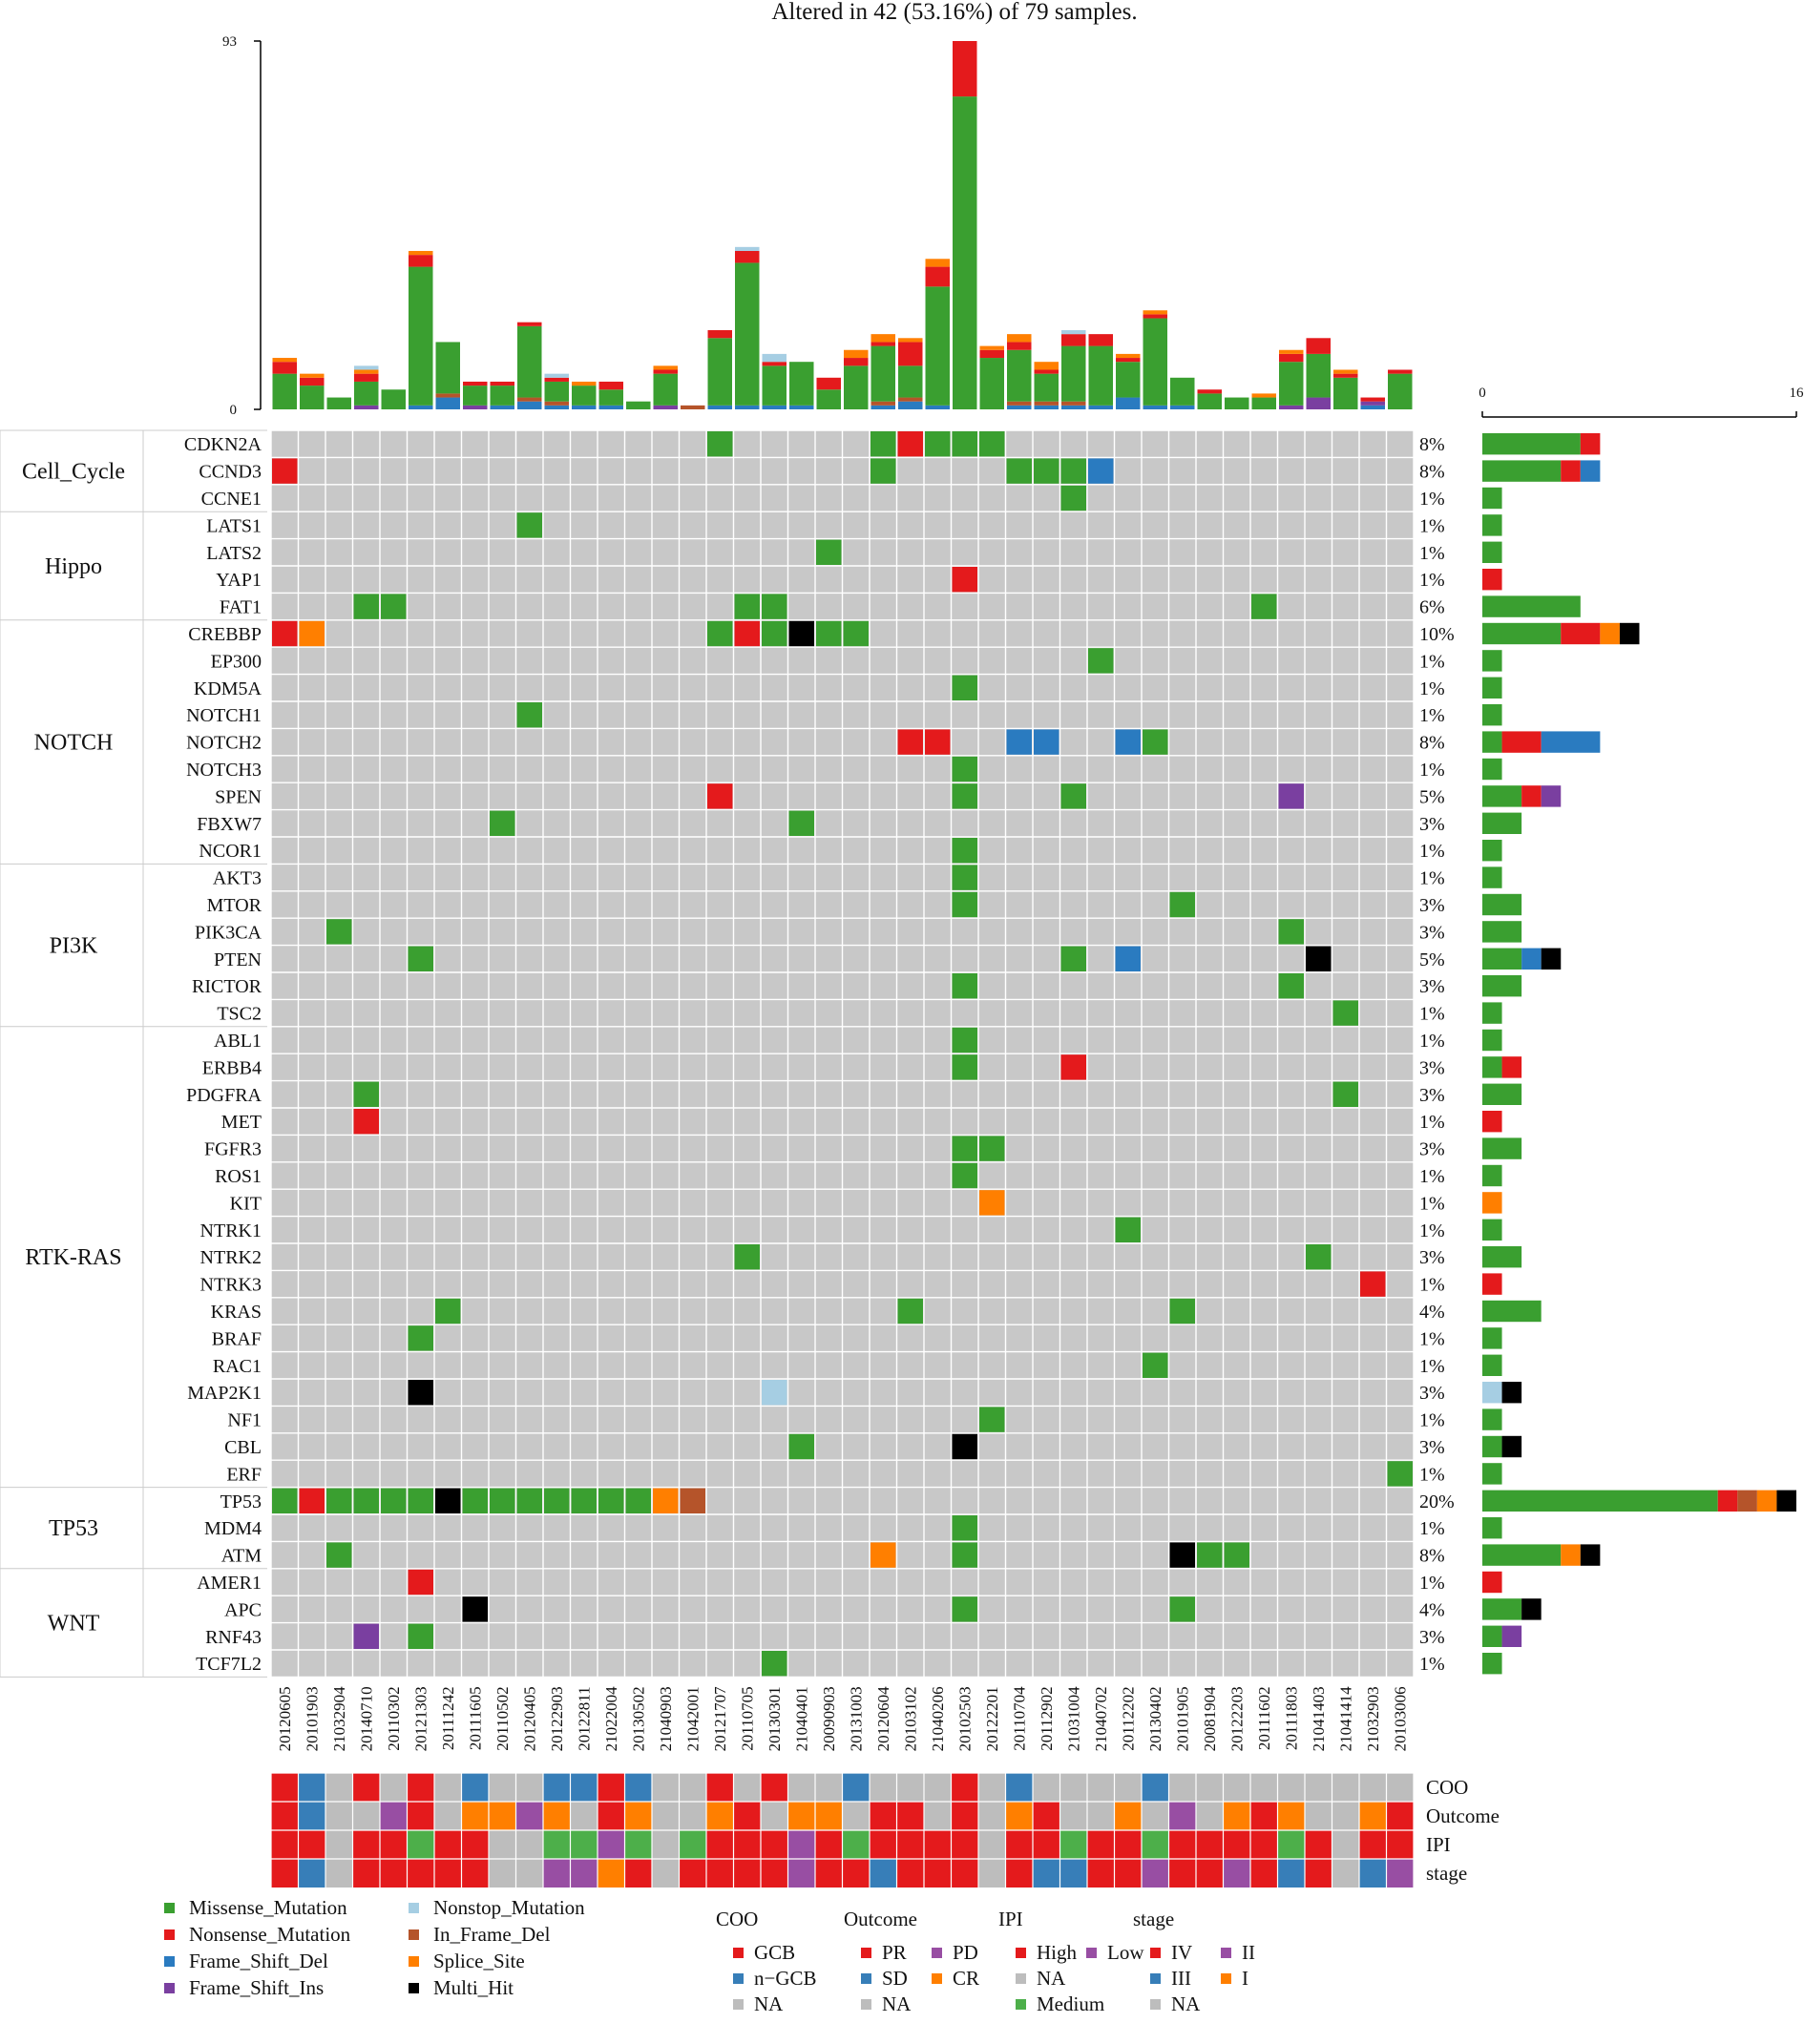 The height and width of the screenshot is (2044, 1804). What do you see at coordinates (1125, 1952) in the screenshot?
I see `legend-label: Low` at bounding box center [1125, 1952].